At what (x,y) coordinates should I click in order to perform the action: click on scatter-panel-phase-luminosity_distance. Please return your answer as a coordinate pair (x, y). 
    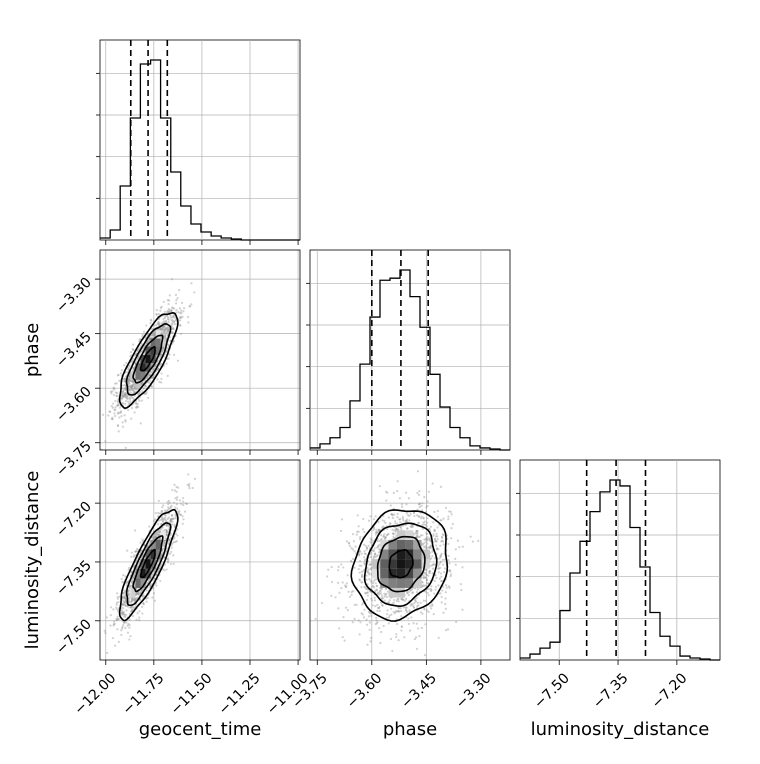
    Looking at the image, I should click on (410, 560).